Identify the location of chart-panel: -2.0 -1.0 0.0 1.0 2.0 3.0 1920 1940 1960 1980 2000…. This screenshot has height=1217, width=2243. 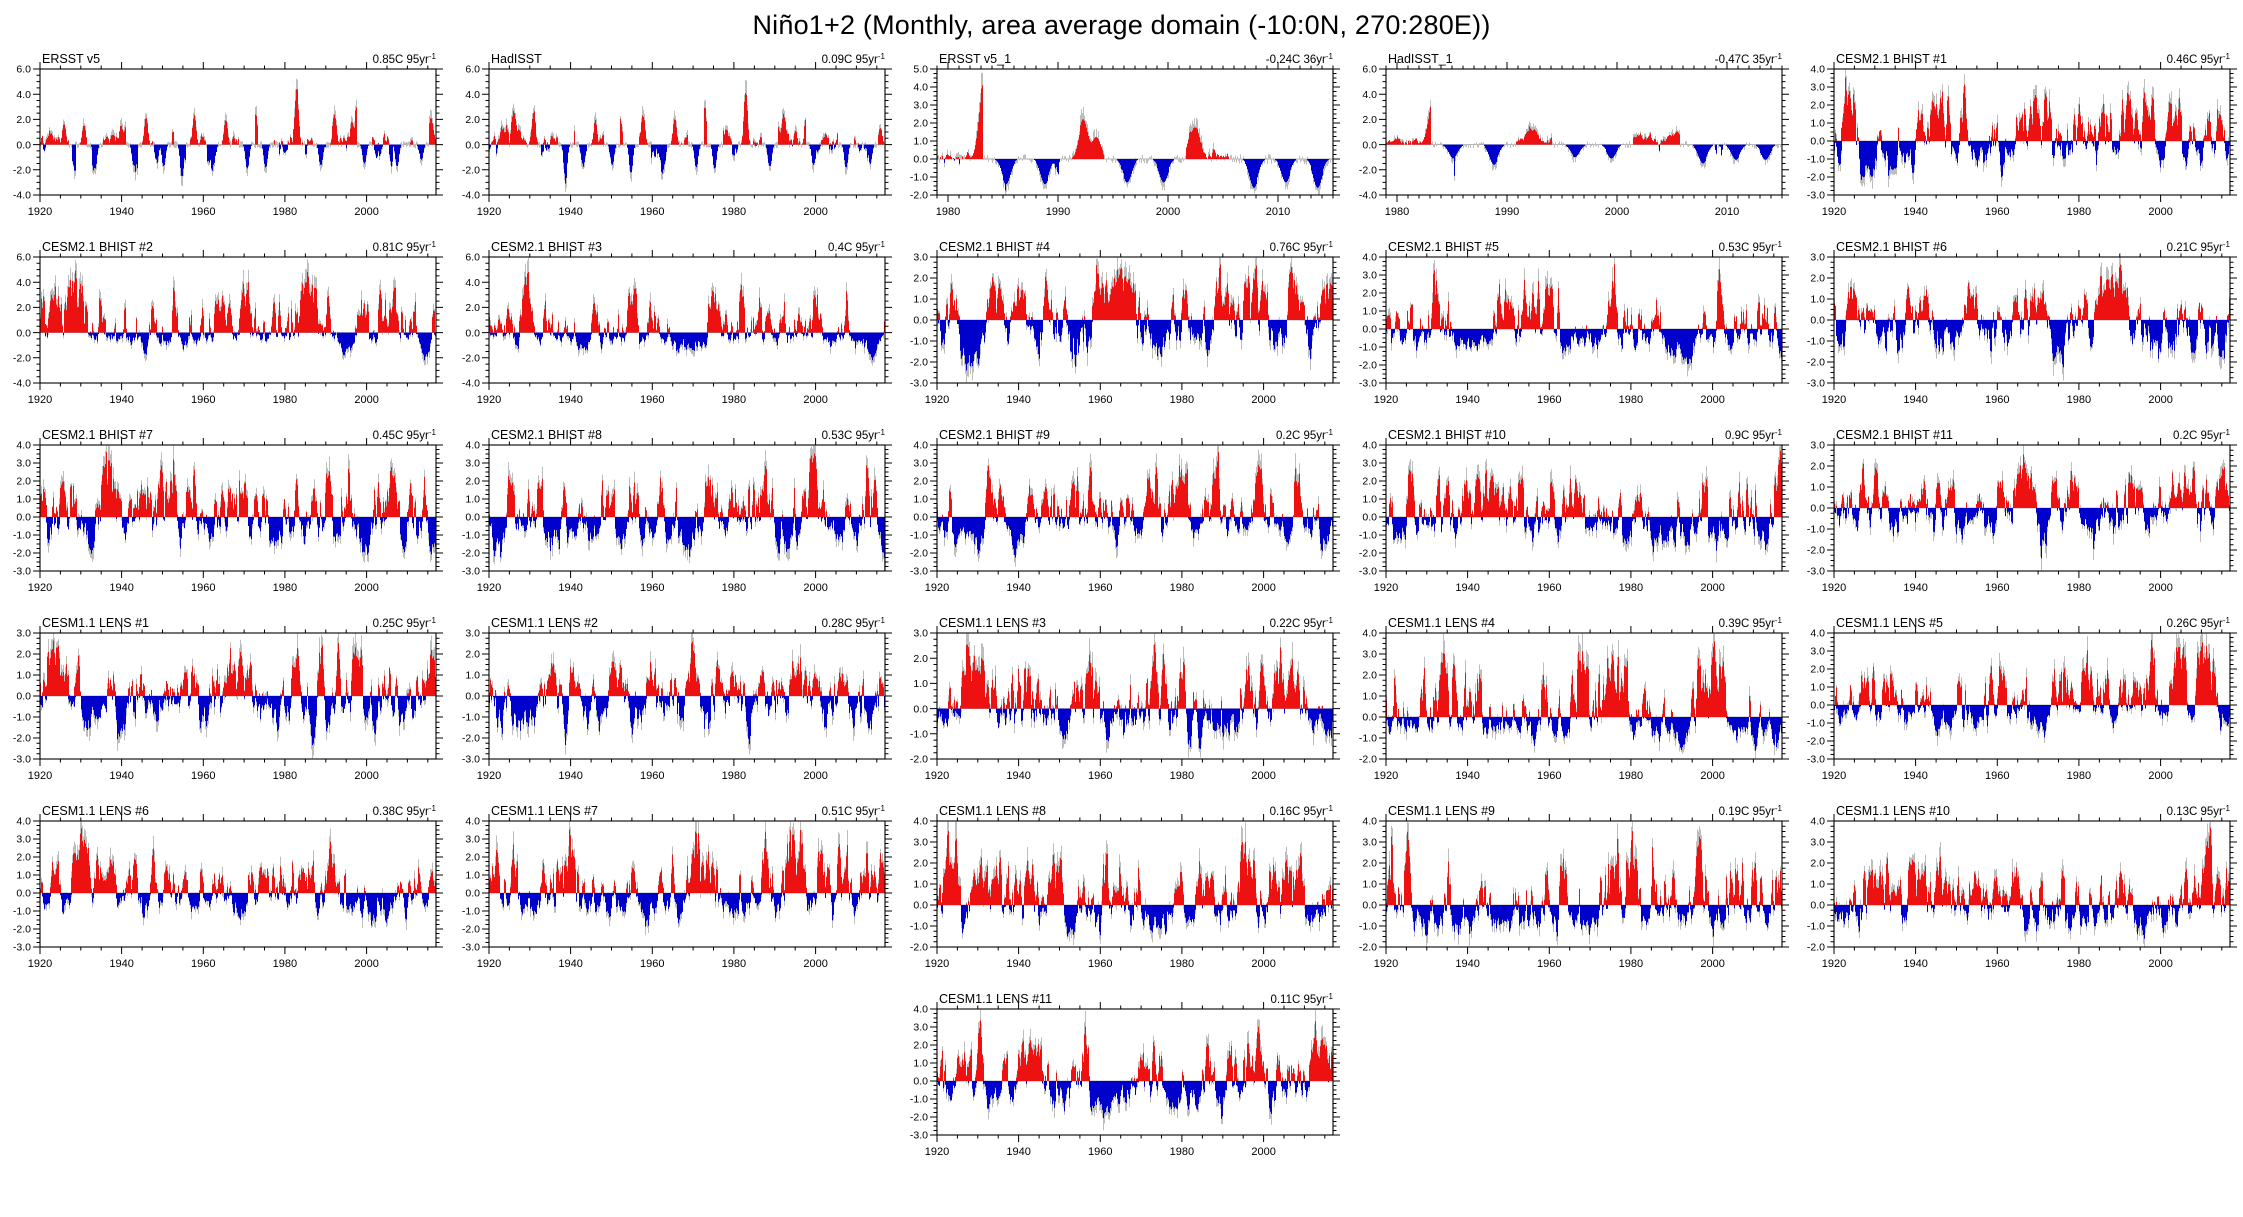
(1121, 709).